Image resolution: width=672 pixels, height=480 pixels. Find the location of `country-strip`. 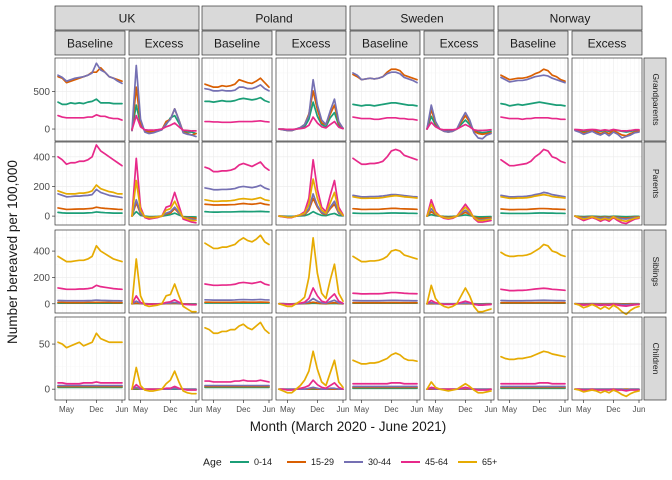

country-strip is located at coordinates (422, 18).